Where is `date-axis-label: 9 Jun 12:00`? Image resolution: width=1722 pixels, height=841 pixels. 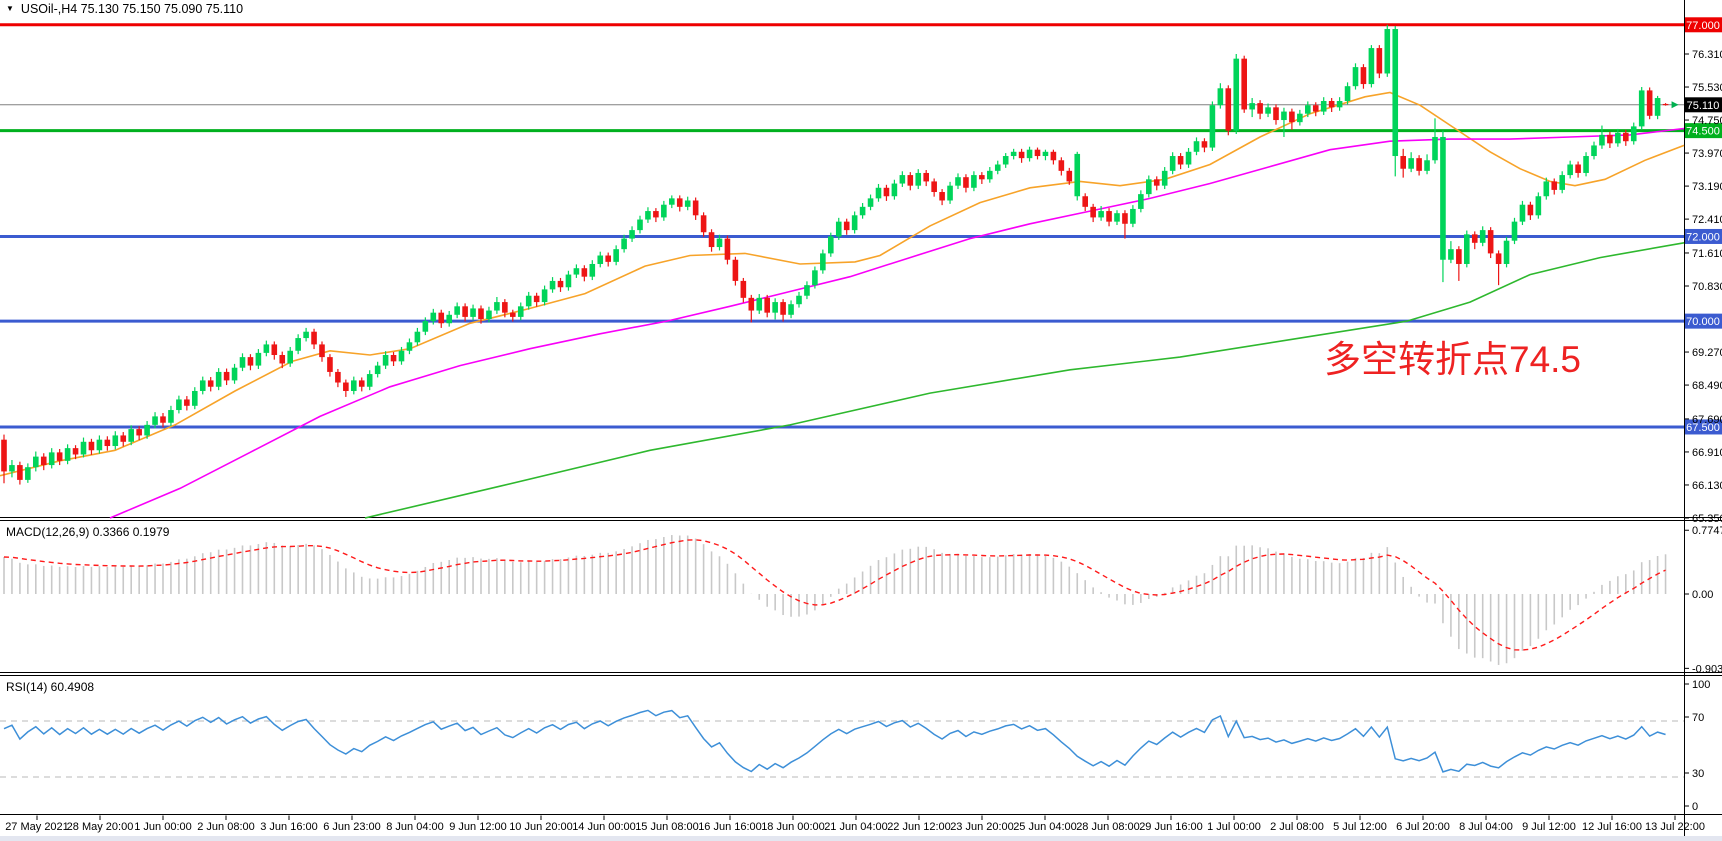
date-axis-label: 9 Jun 12:00 is located at coordinates (478, 827).